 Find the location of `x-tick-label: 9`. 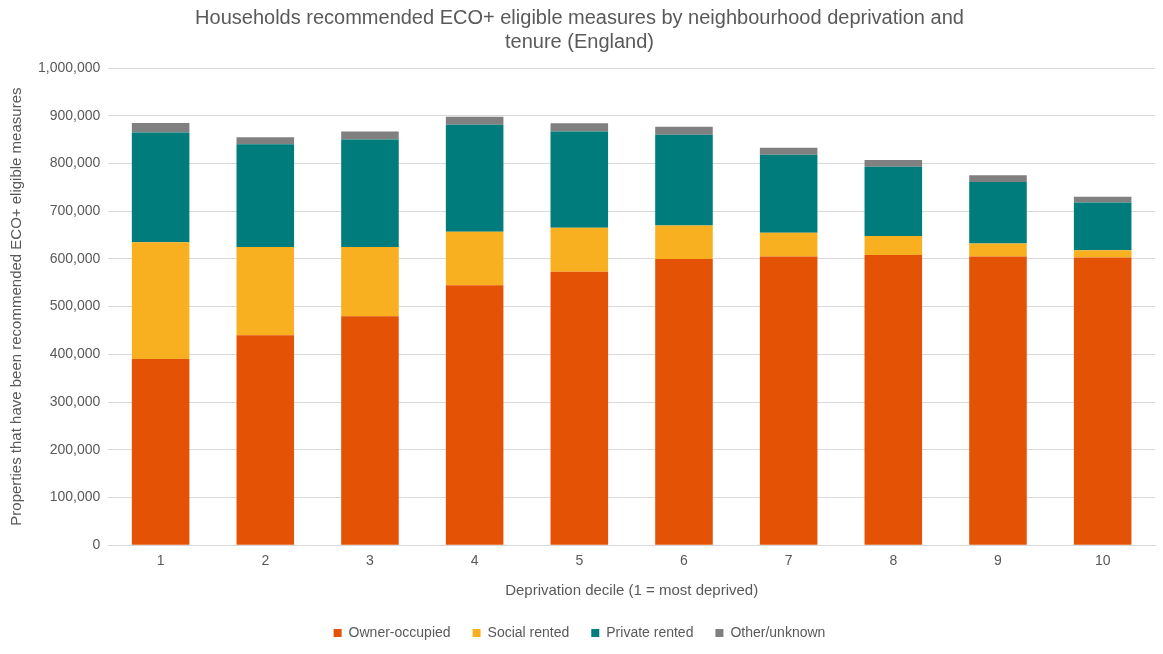

x-tick-label: 9 is located at coordinates (998, 560).